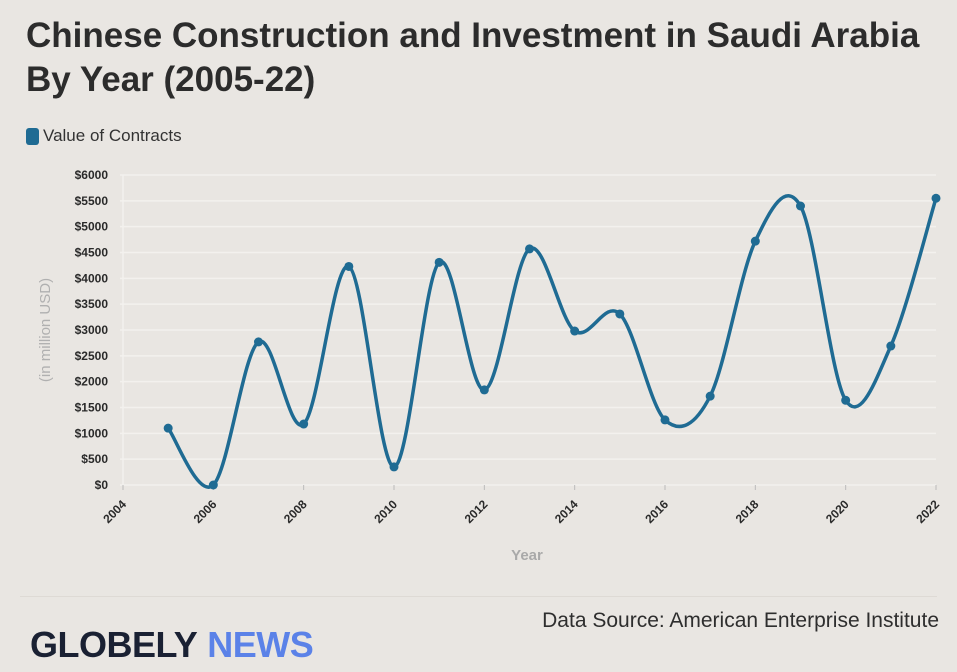  Describe the element at coordinates (656, 511) in the screenshot. I see `x-tick-label: 2016` at that location.